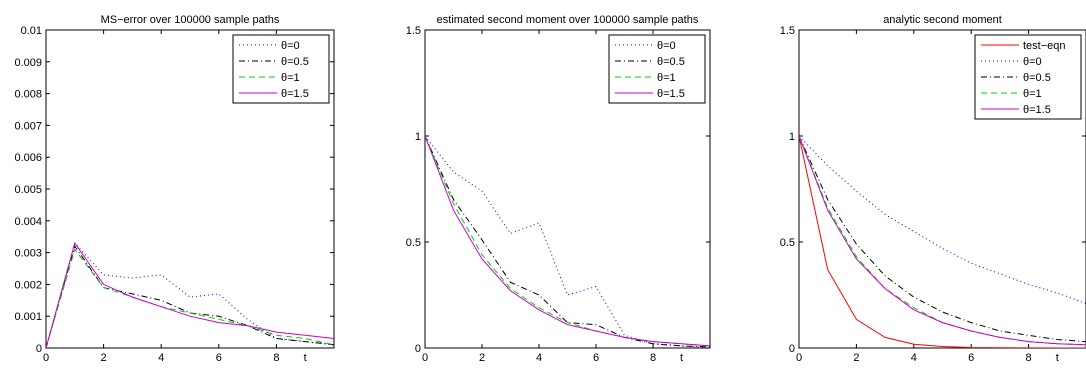  I want to click on y-tick-label: 0.007, so click(28, 126).